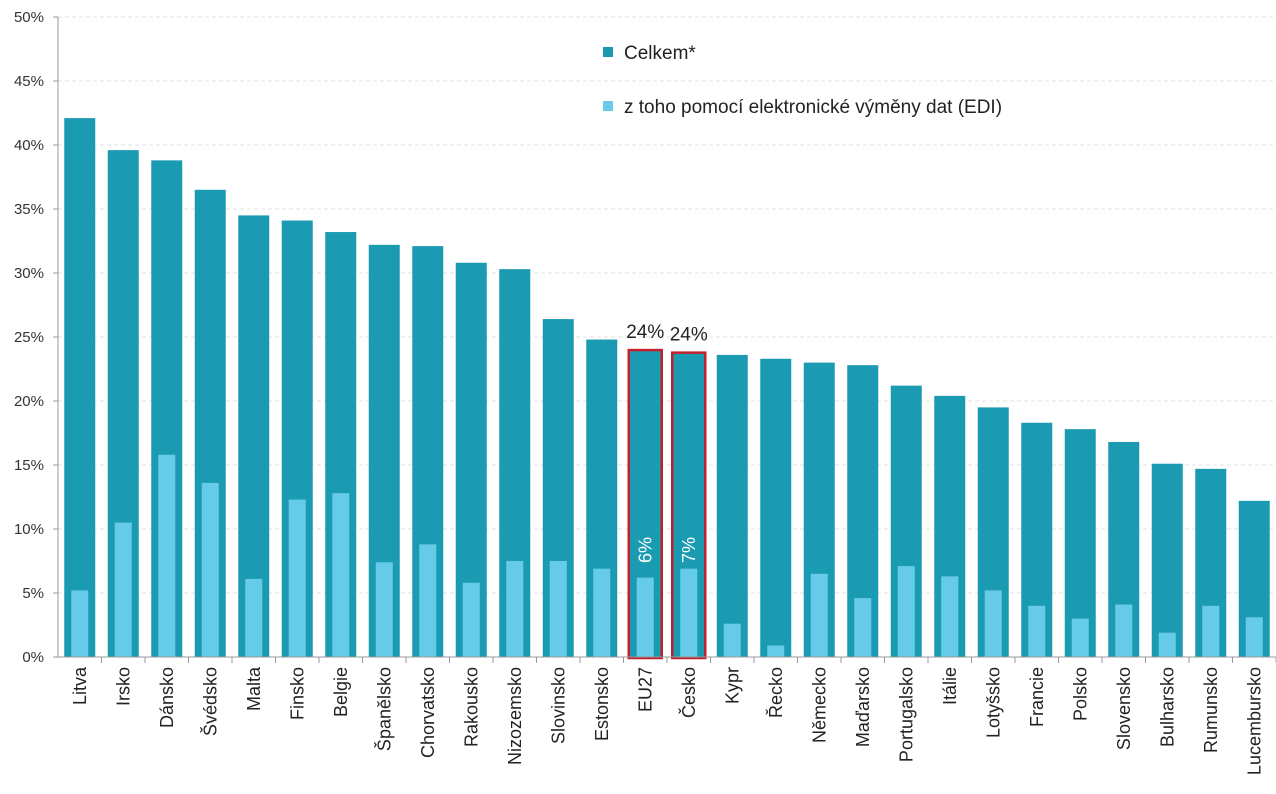  Describe the element at coordinates (608, 52) in the screenshot. I see `legend-swatch-celkem` at that location.